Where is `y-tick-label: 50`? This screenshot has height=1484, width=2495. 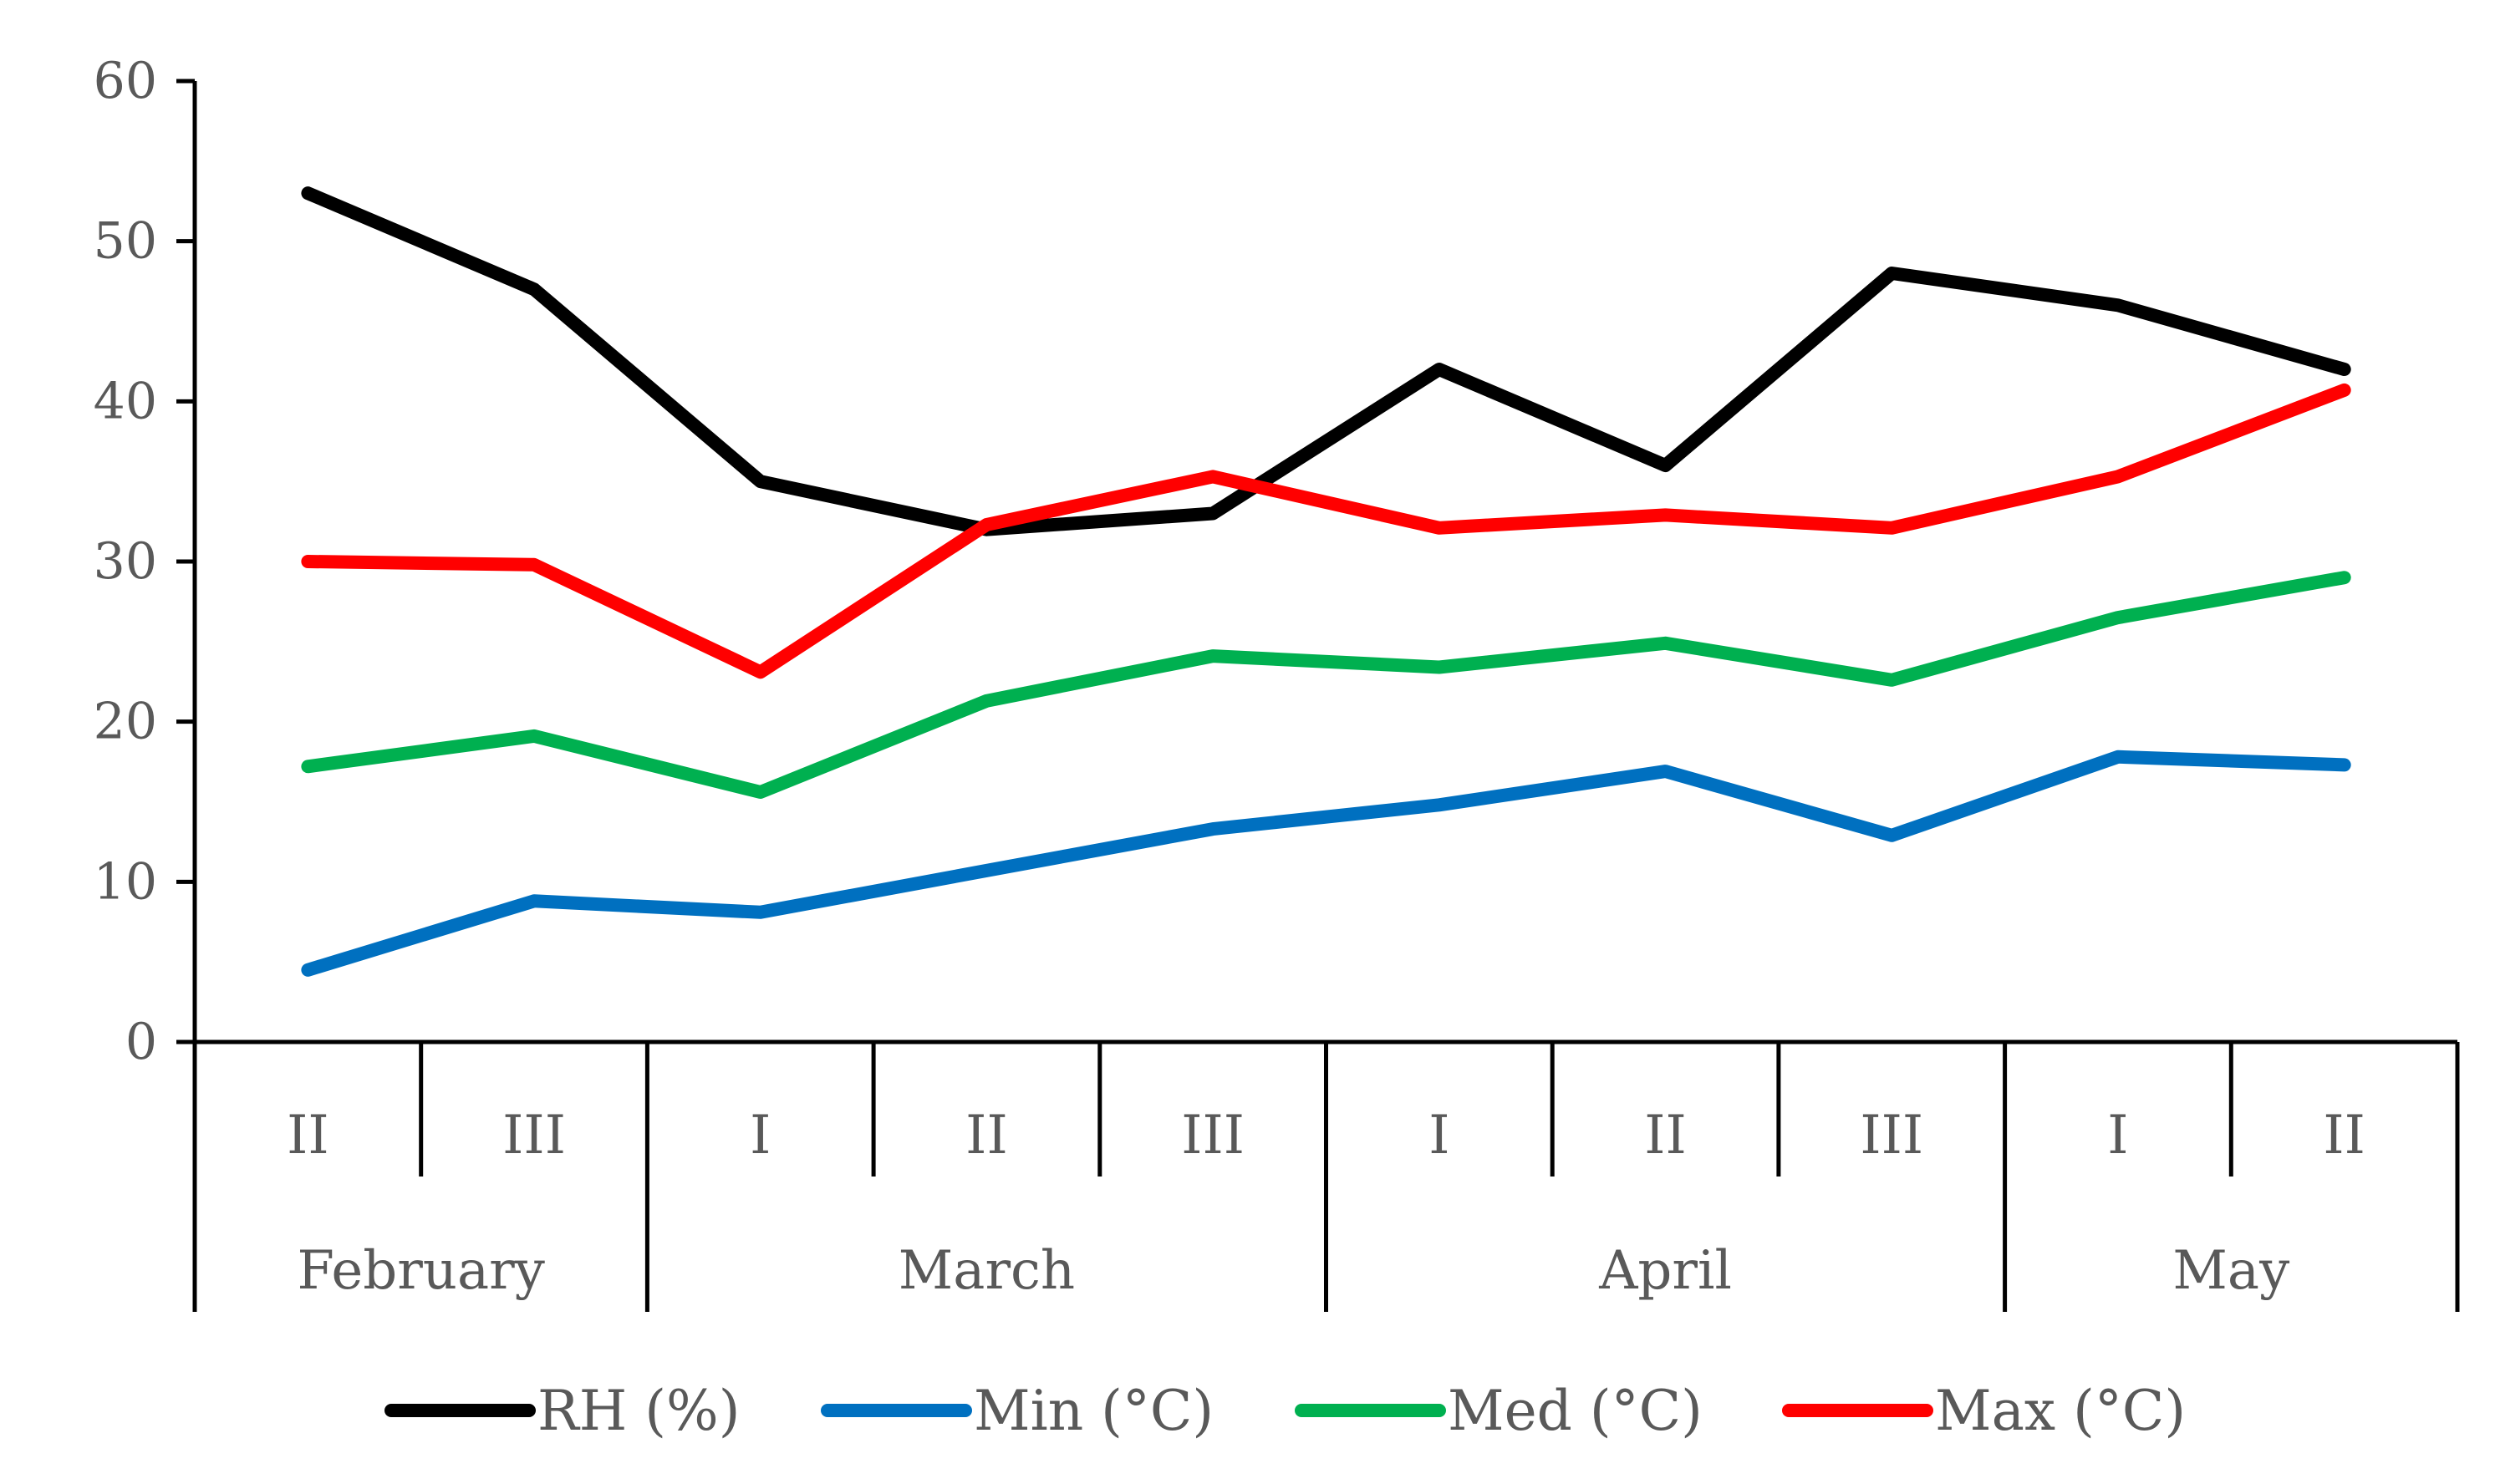
y-tick-label: 50 is located at coordinates (125, 241).